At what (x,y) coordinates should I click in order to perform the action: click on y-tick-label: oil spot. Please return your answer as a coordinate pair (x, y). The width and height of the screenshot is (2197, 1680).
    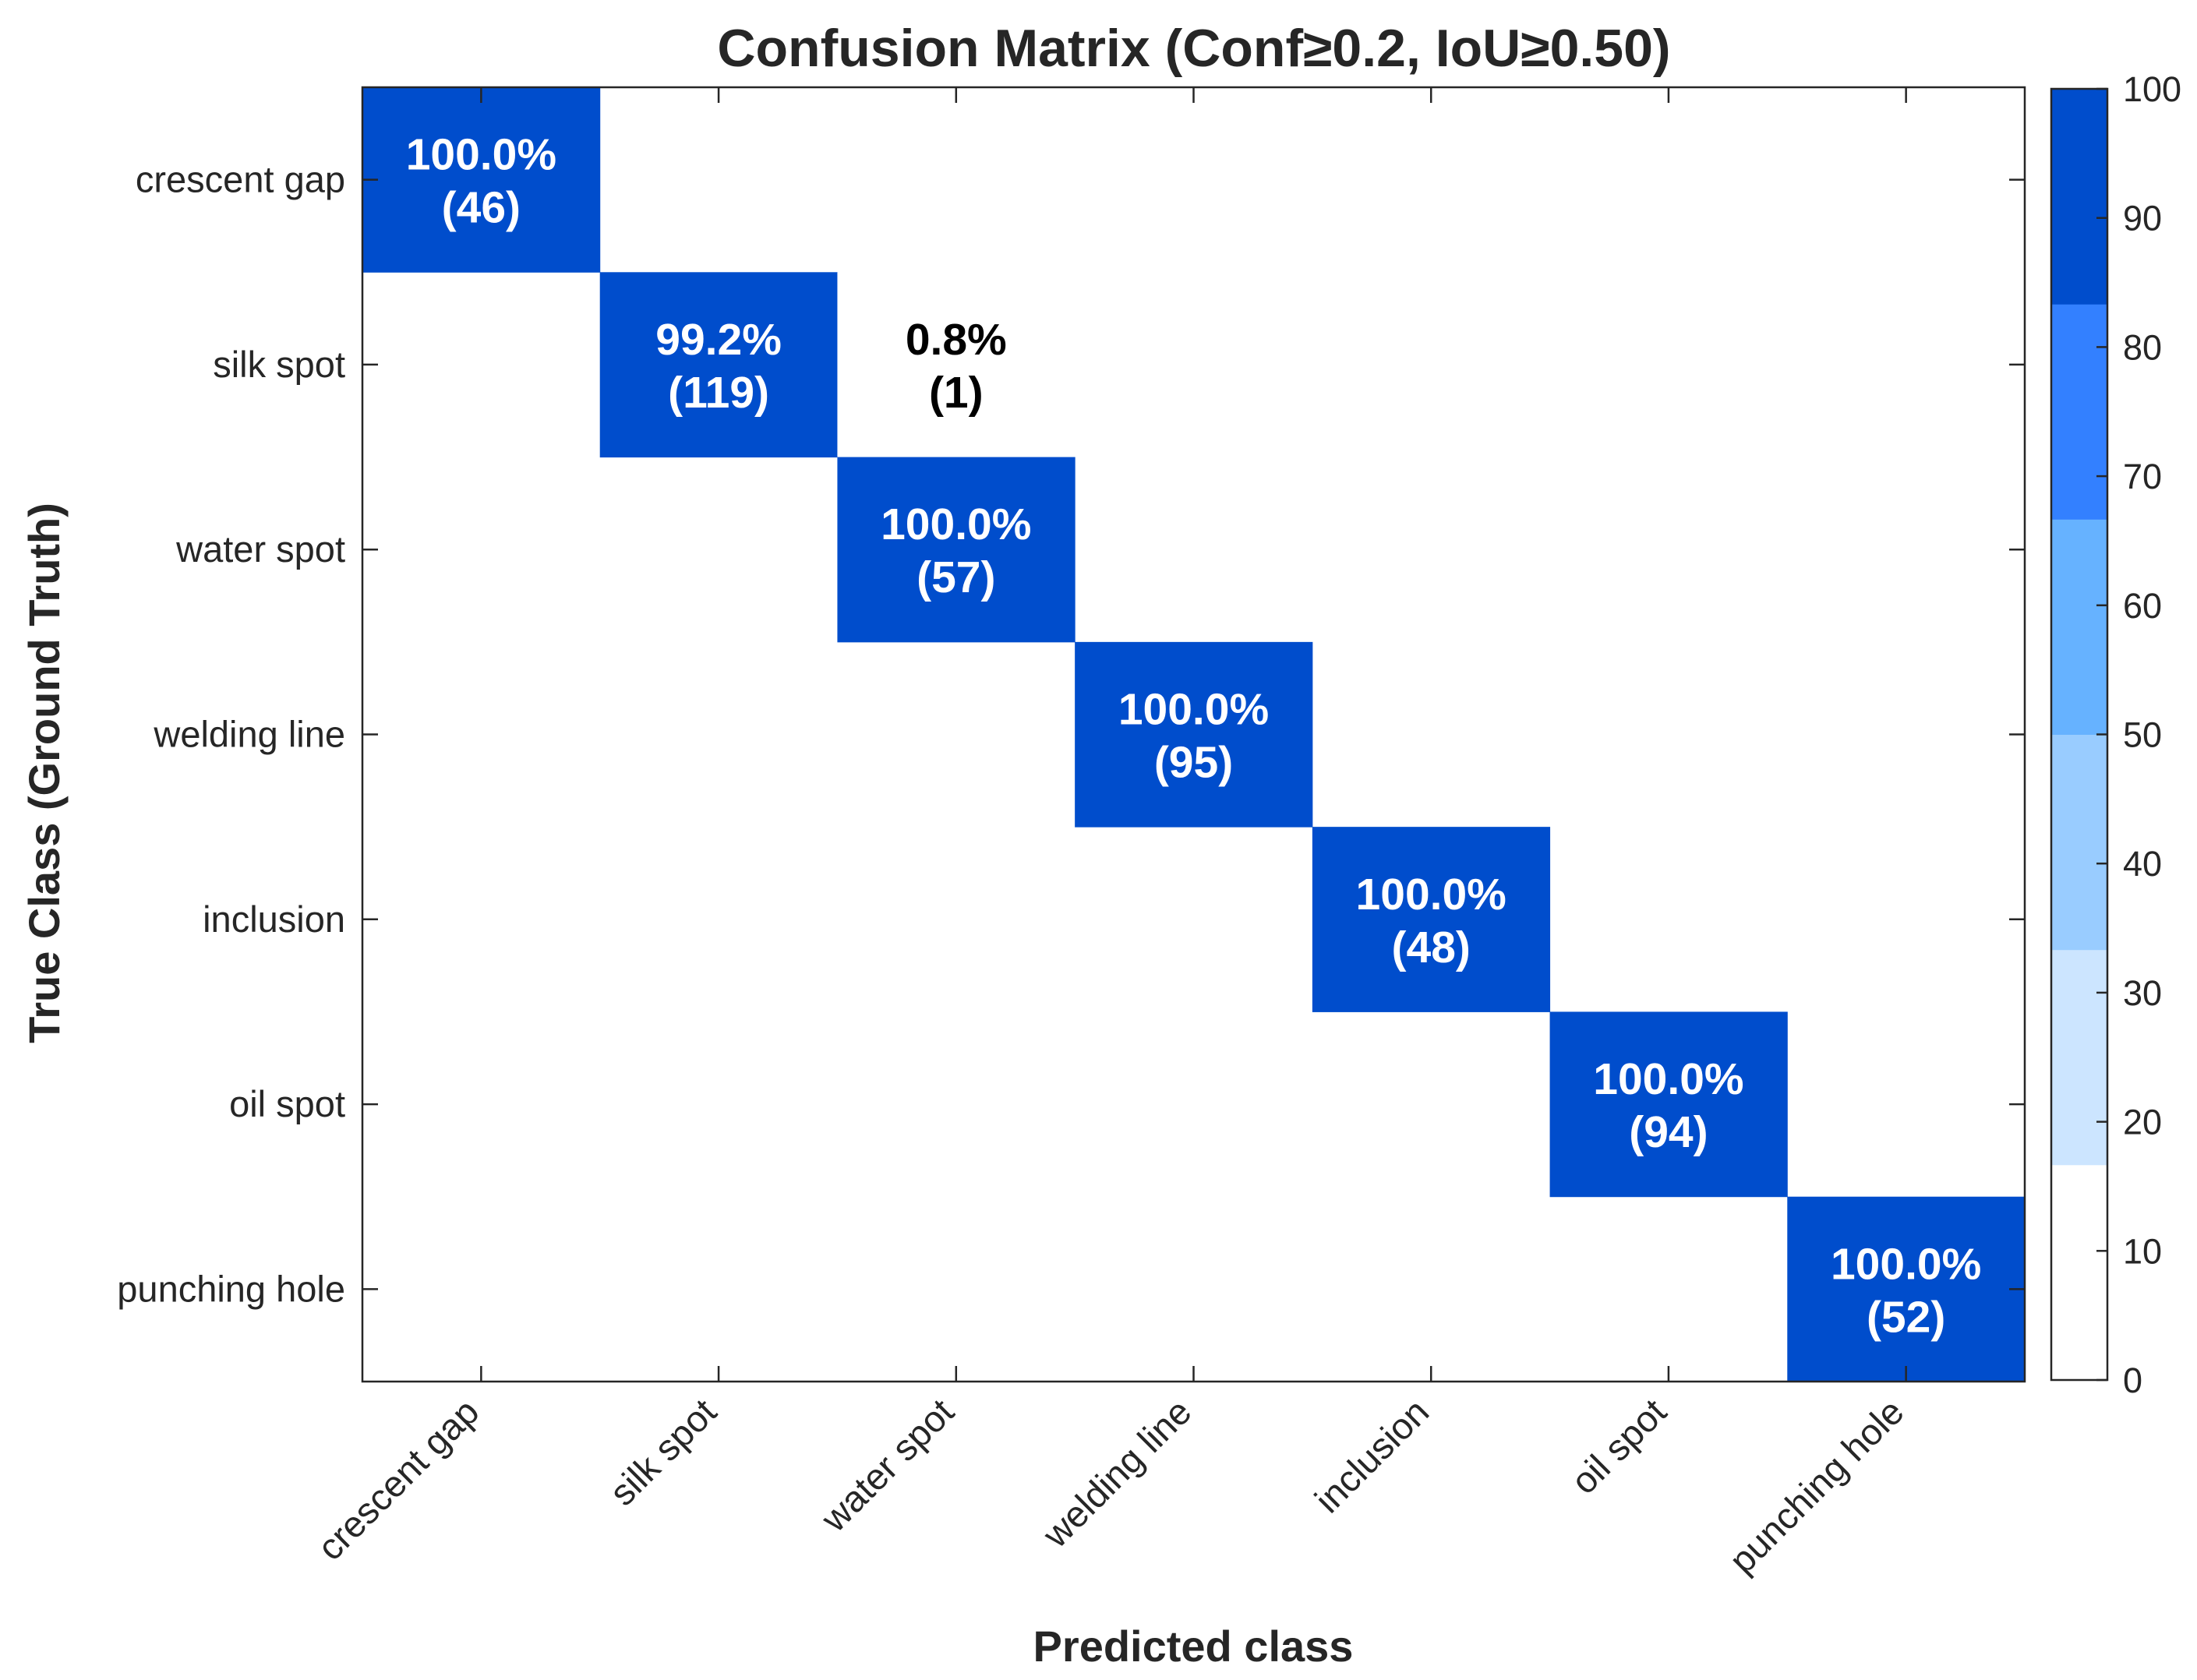
    Looking at the image, I should click on (287, 1104).